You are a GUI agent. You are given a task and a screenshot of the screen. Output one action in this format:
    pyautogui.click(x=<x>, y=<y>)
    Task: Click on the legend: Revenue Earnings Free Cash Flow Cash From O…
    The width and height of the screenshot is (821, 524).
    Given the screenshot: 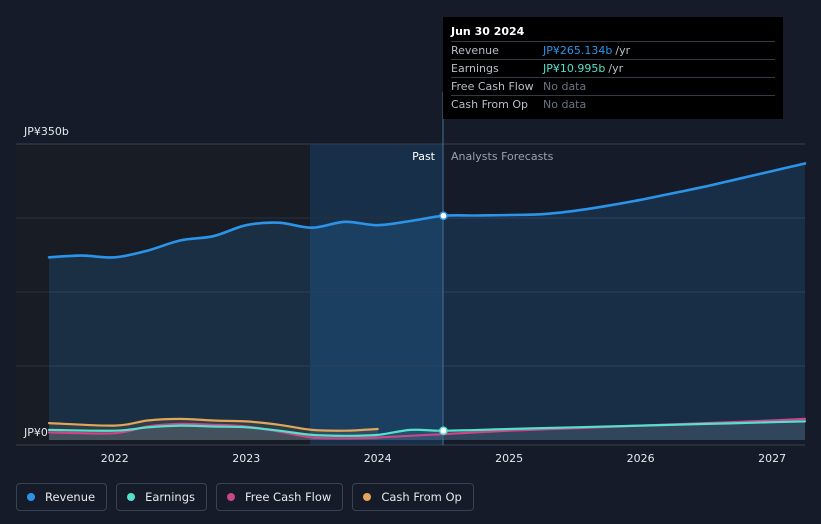 What is the action you would take?
    pyautogui.click(x=245, y=497)
    